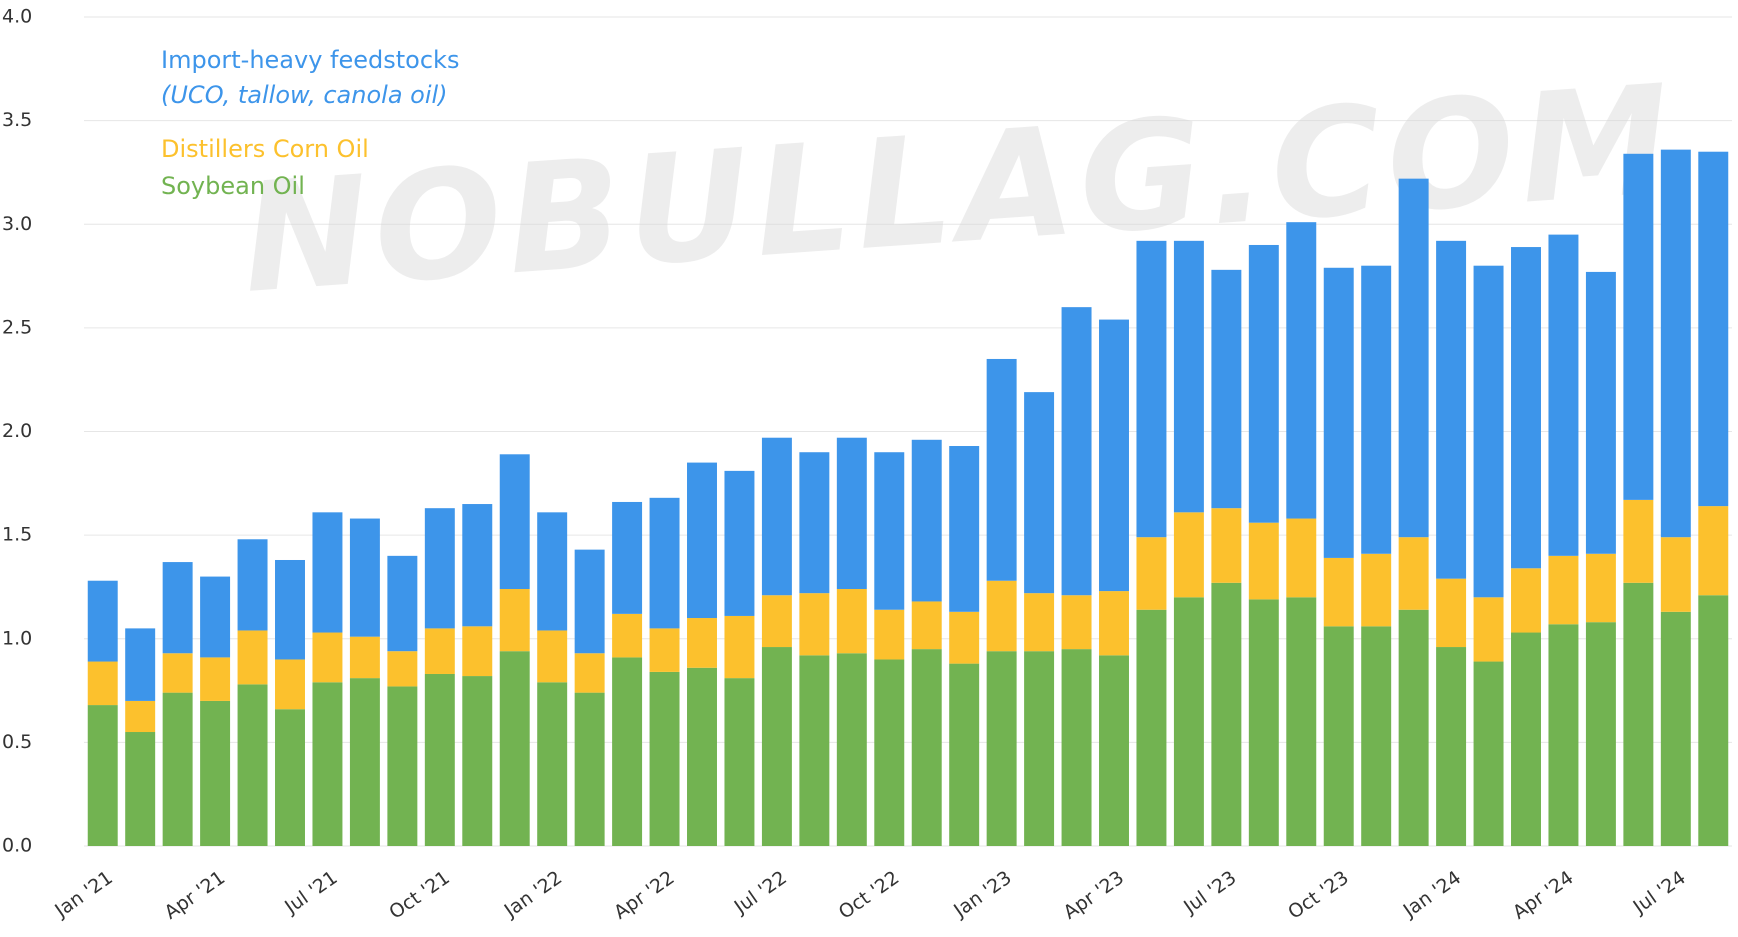 The width and height of the screenshot is (1738, 937). I want to click on legend-label: Distillers Corn Oil, so click(265, 149).